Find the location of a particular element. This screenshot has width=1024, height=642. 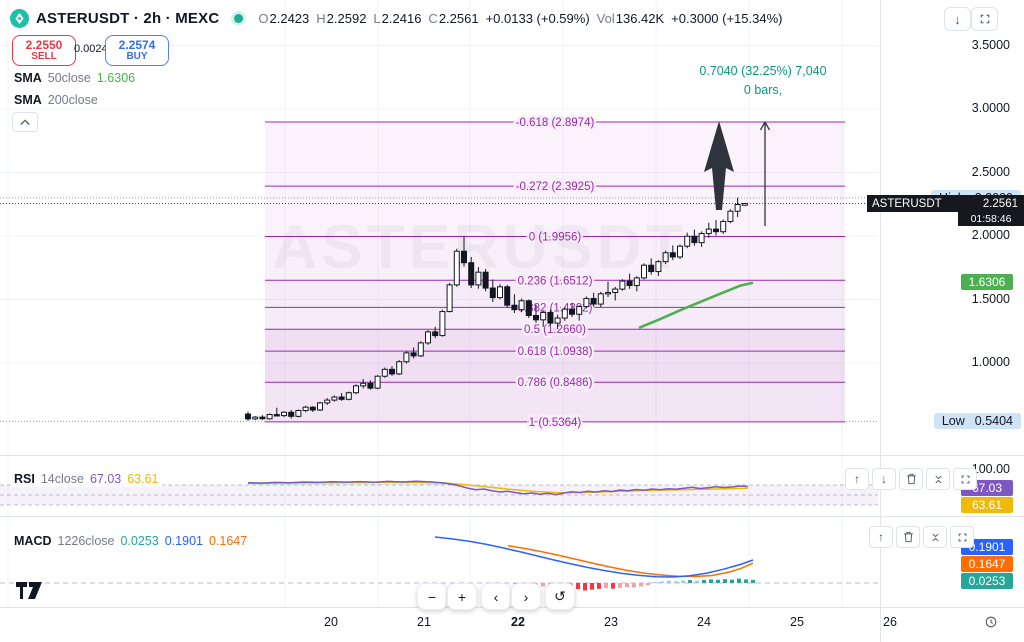

rsi-collapse-button is located at coordinates (938, 479).